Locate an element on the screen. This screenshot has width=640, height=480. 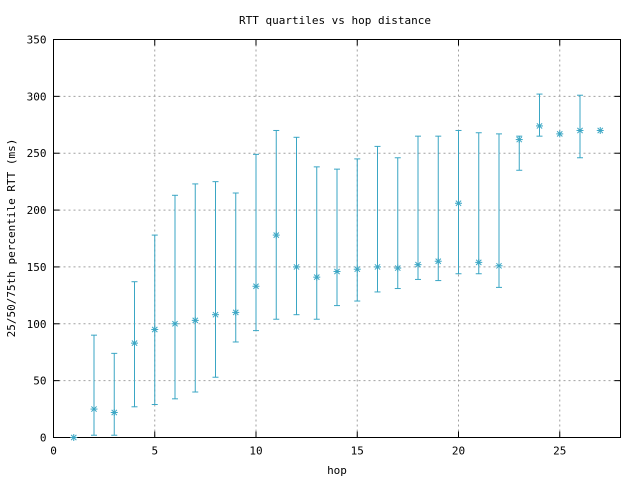
y-tick-label: 50 is located at coordinates (39, 381).